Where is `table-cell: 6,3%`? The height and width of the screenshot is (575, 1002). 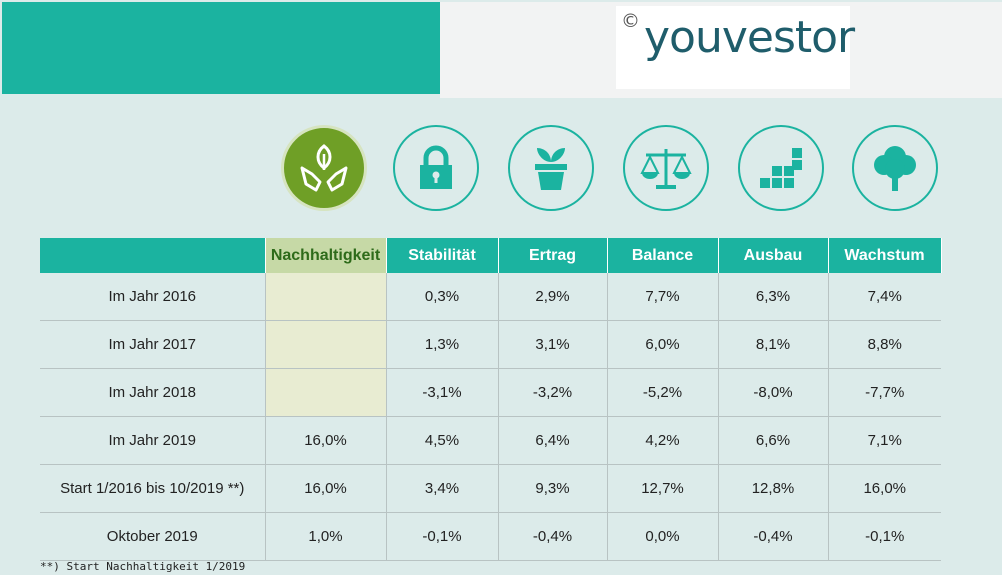 table-cell: 6,3% is located at coordinates (773, 297).